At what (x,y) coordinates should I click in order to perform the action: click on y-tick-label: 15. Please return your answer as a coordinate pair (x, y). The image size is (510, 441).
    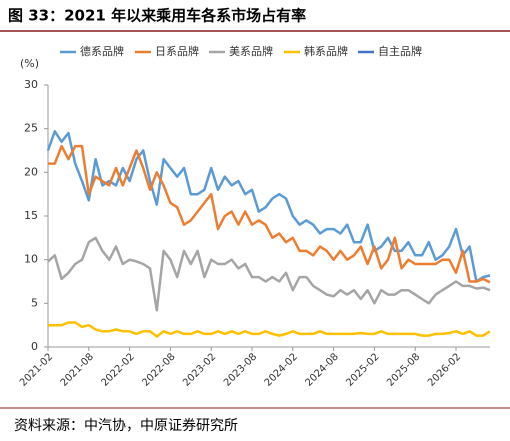
    Looking at the image, I should click on (31, 215).